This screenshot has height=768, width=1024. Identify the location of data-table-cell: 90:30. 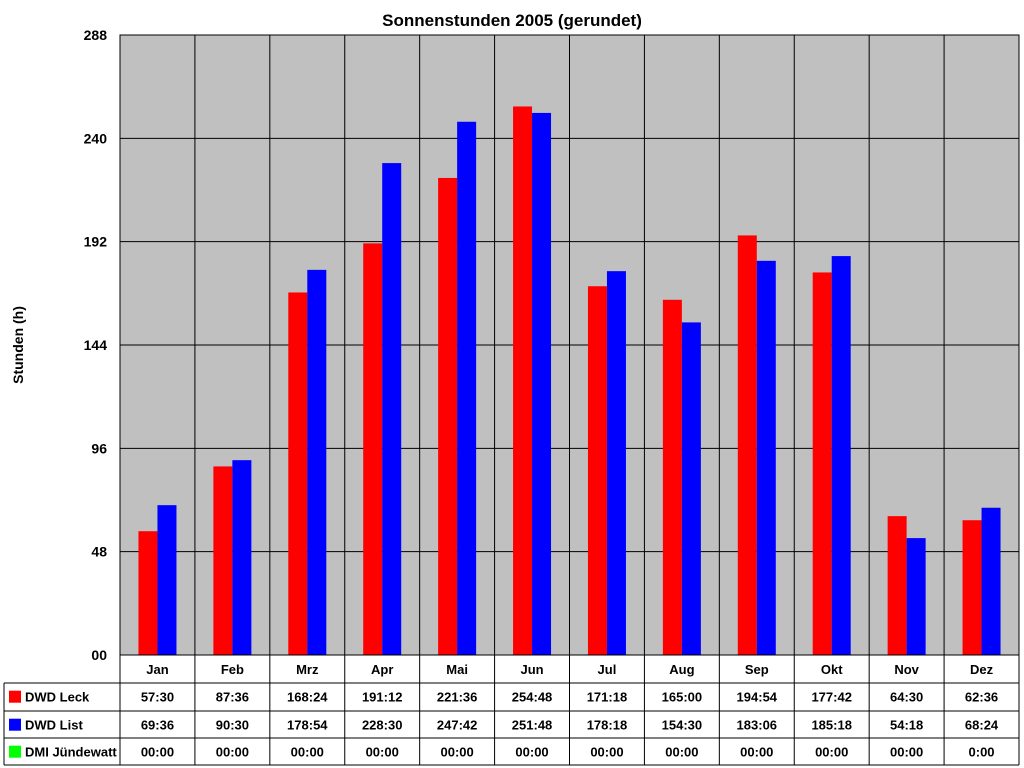
(232, 725).